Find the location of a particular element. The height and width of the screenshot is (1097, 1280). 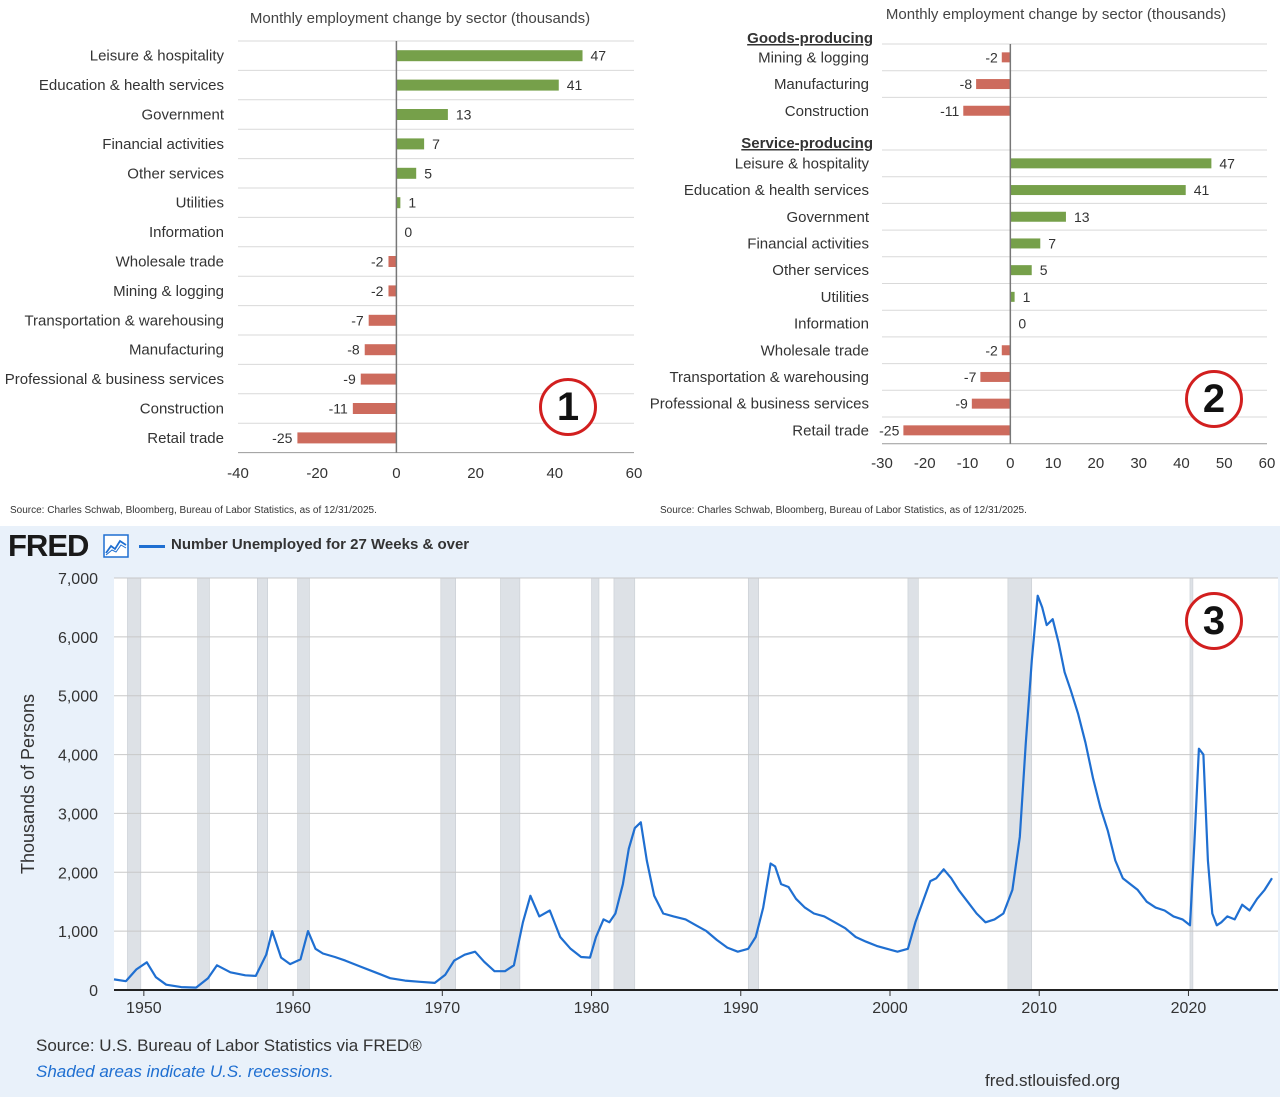

panel1-value-label: 7 is located at coordinates (436, 144).